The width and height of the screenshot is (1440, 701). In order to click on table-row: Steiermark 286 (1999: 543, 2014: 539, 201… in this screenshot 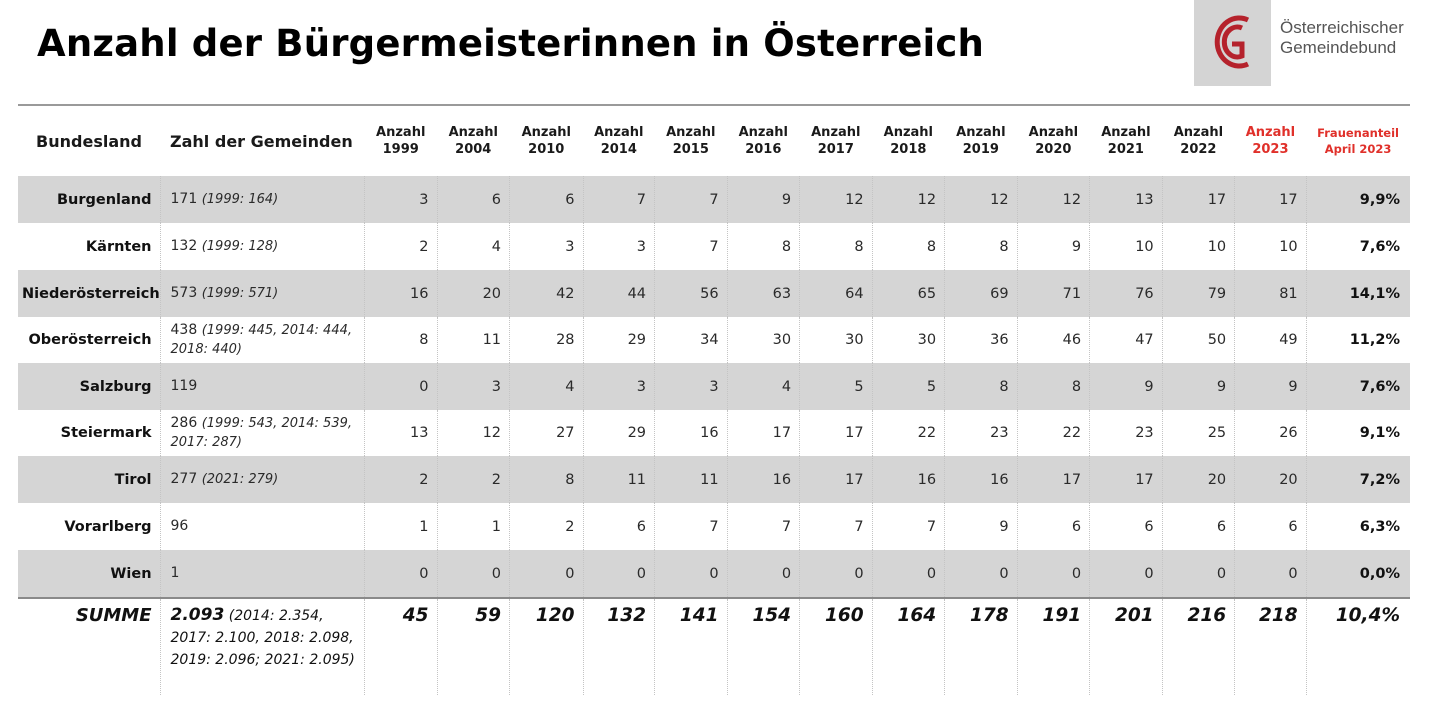, I will do `click(714, 433)`.